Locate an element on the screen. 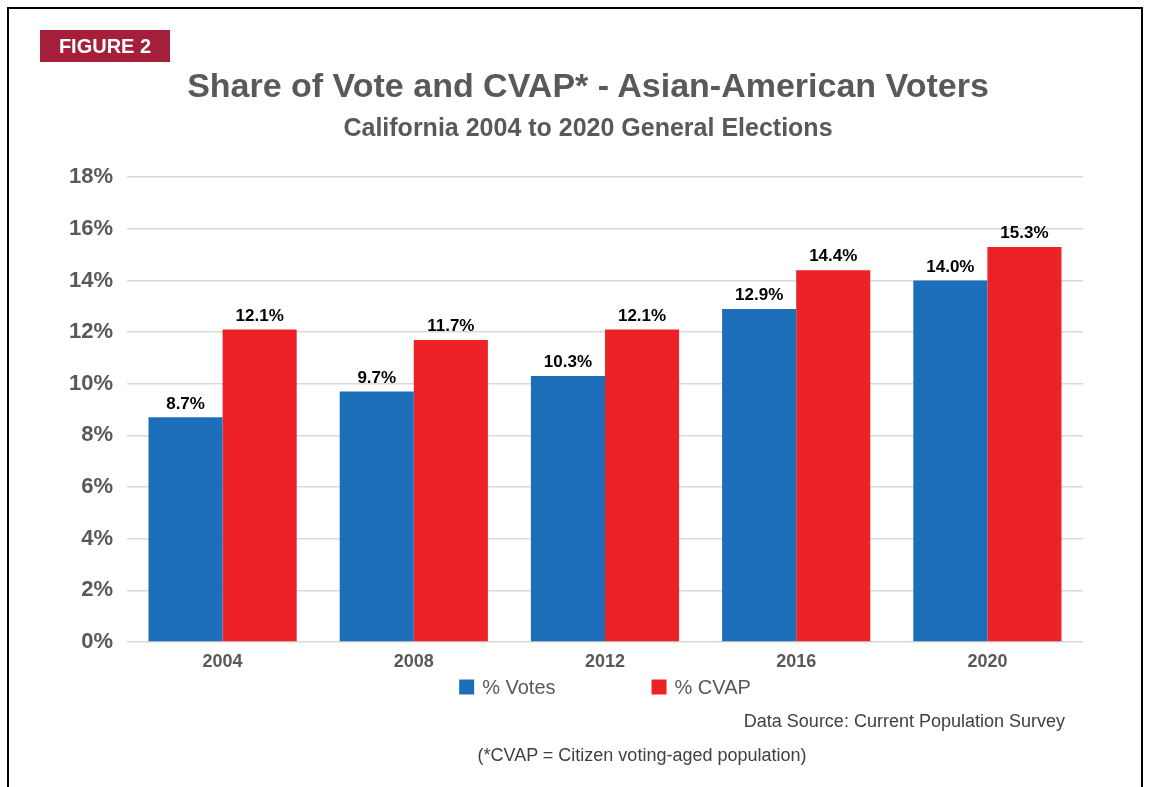  y-tick-label: 4% is located at coordinates (97, 537).